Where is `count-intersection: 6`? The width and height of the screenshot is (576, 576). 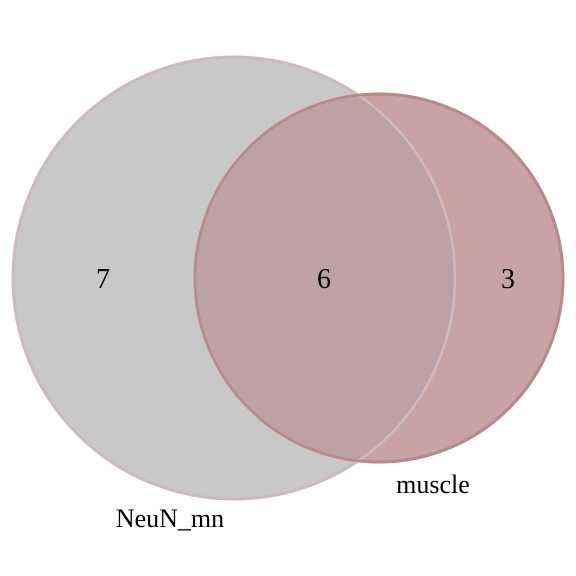
count-intersection: 6 is located at coordinates (324, 279).